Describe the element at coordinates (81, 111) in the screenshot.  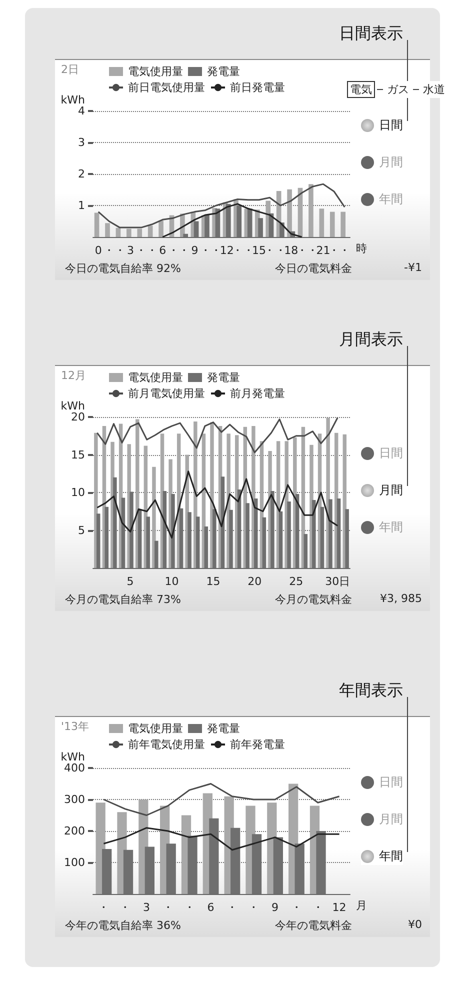
I see `y-tick-label: 4` at that location.